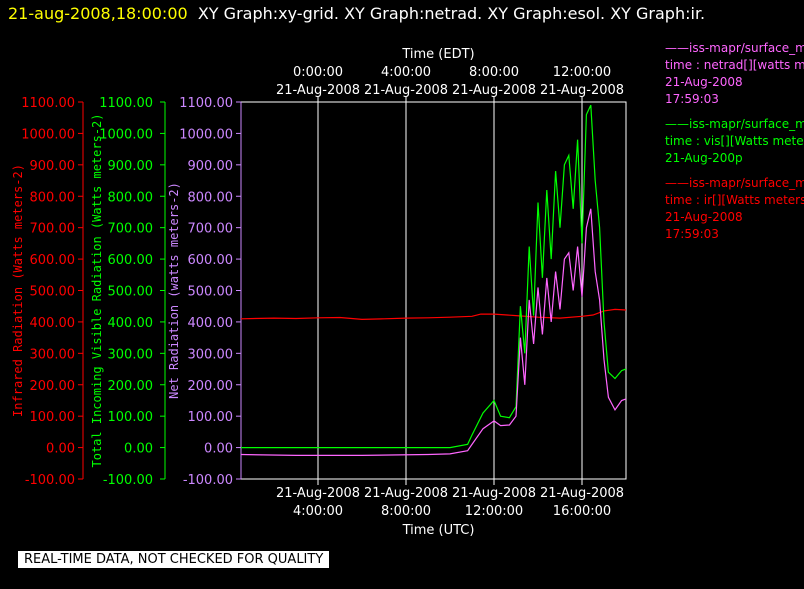  I want to click on legend-ir-time: 17:59:03, so click(692, 234).